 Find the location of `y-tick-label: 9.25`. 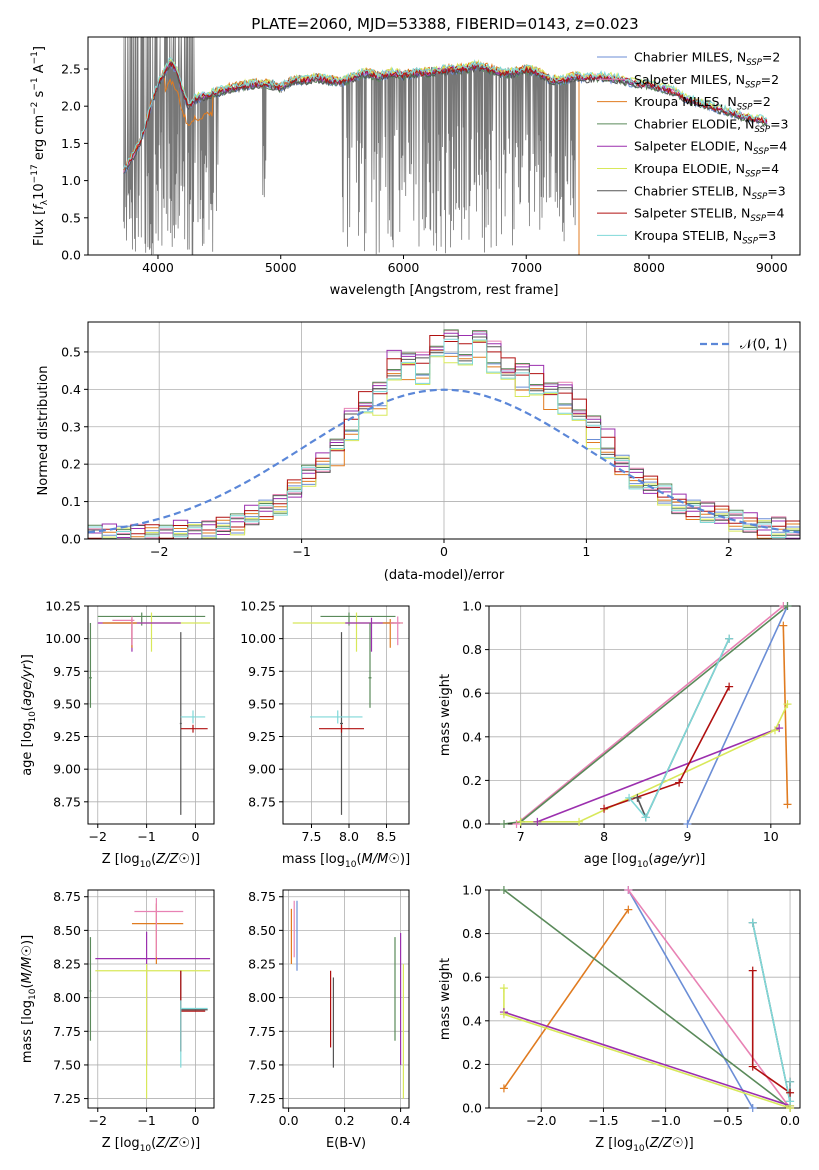

y-tick-label: 9.25 is located at coordinates (262, 736).